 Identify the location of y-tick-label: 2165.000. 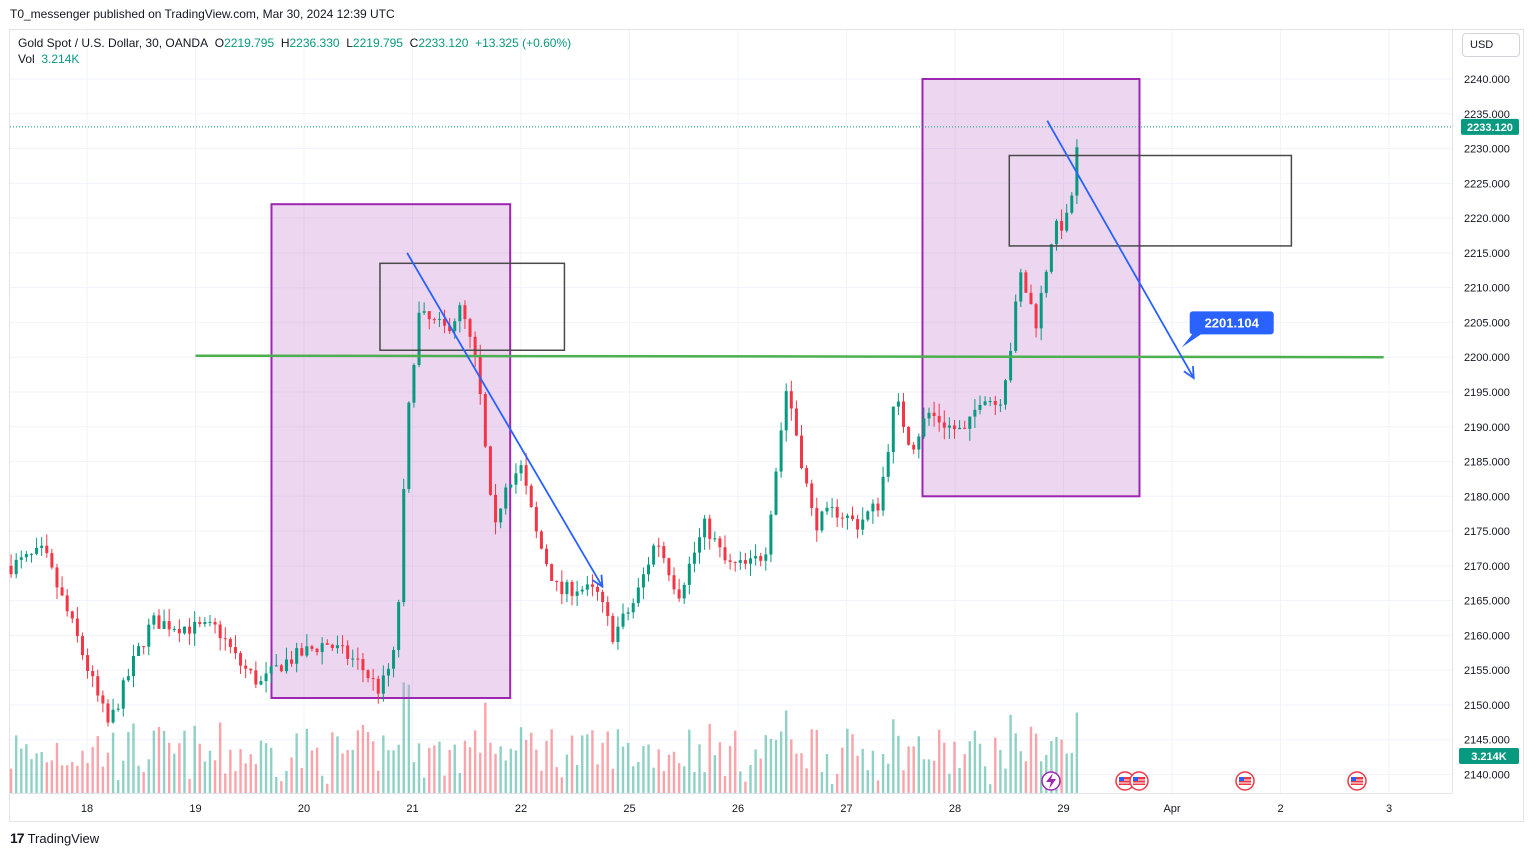
(1487, 602).